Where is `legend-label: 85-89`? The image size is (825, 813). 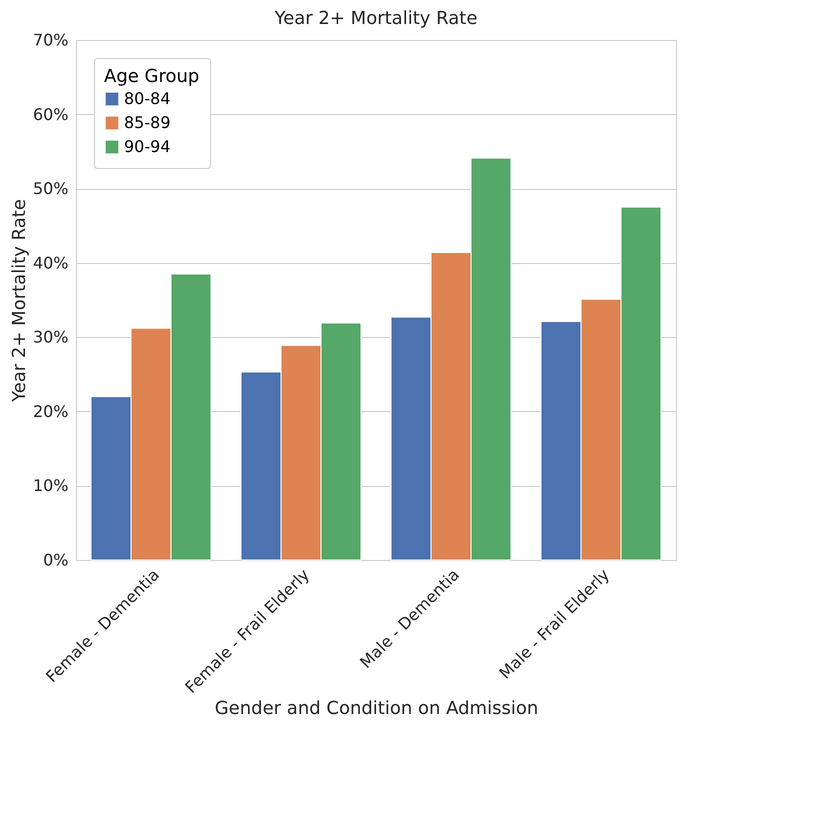
legend-label: 85-89 is located at coordinates (147, 122).